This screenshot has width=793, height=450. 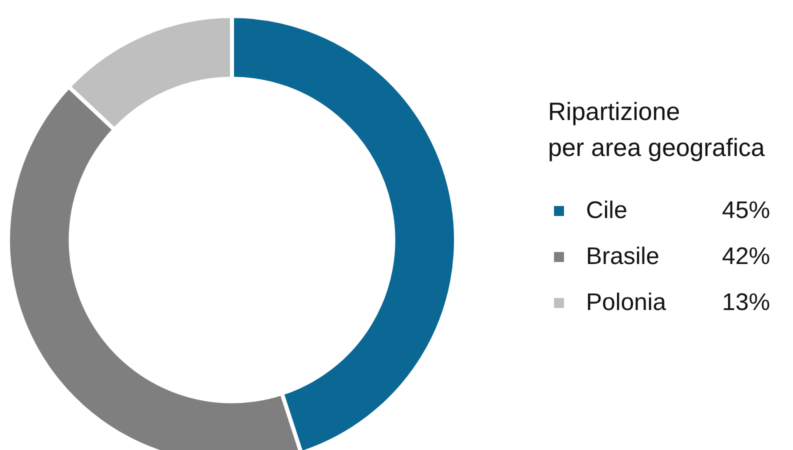 What do you see at coordinates (657, 130) in the screenshot?
I see `legend-title: Ripartizione per area geografica` at bounding box center [657, 130].